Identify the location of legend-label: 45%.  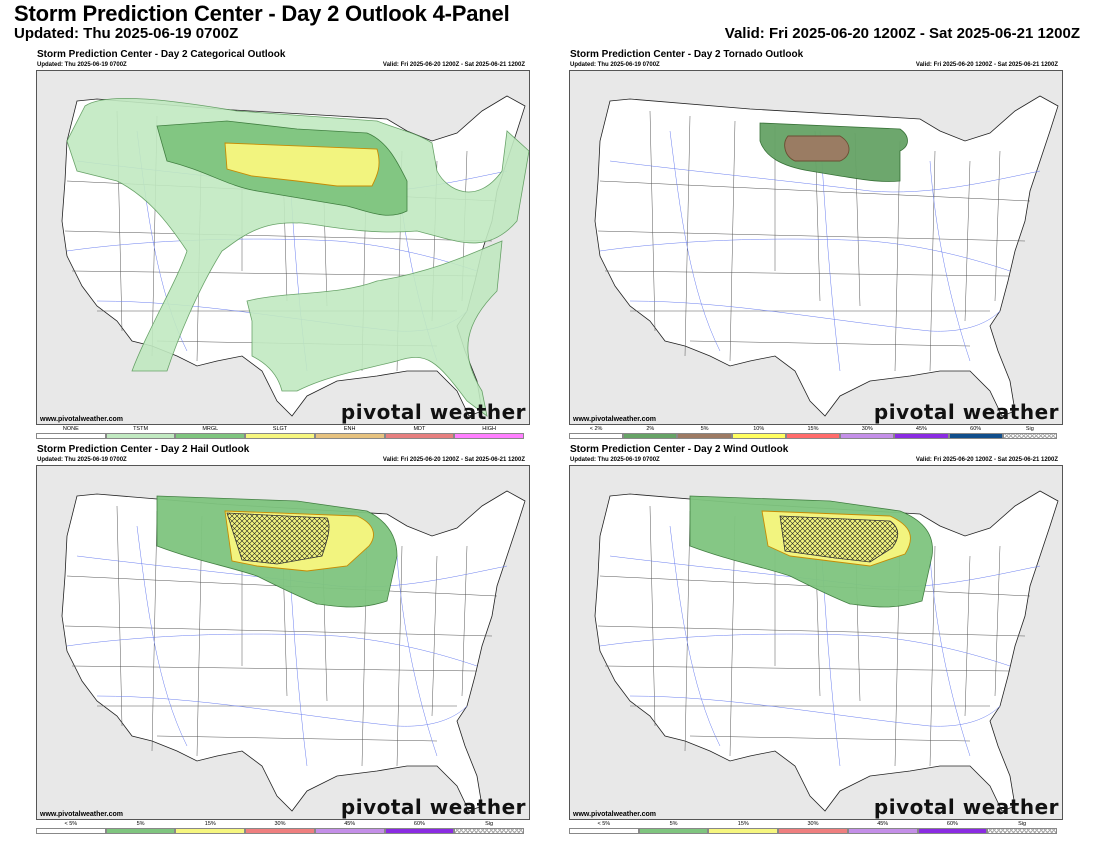
(921, 429).